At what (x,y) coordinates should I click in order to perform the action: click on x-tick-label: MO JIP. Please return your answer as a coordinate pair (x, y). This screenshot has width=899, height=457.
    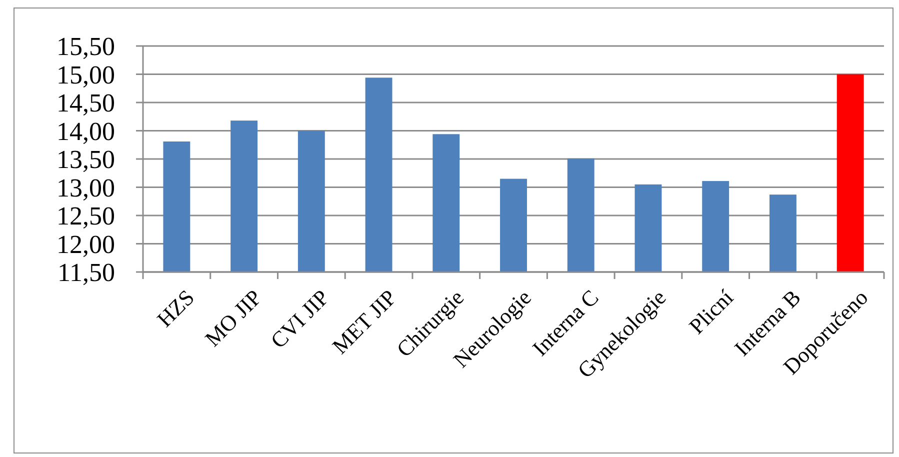
    Looking at the image, I should click on (233, 318).